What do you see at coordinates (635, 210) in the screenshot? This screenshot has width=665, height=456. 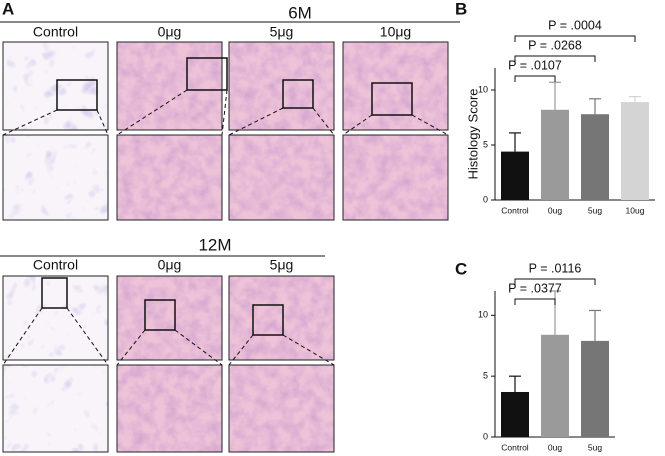 I see `x-tick-label: 10ug` at bounding box center [635, 210].